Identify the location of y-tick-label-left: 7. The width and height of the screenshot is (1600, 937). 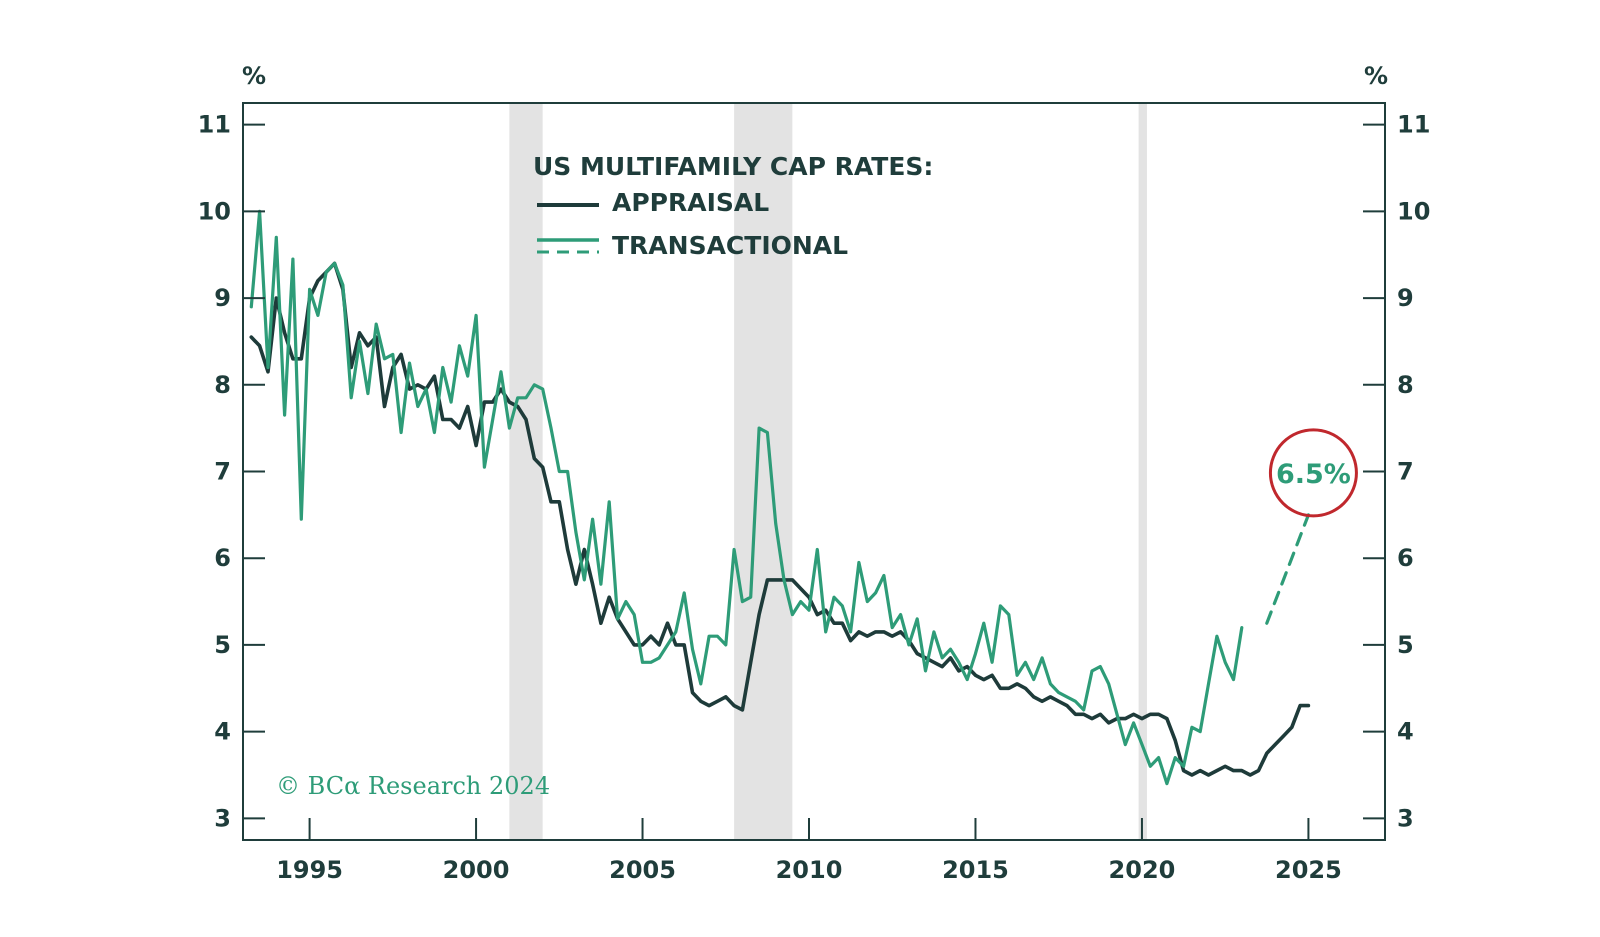
(222, 472).